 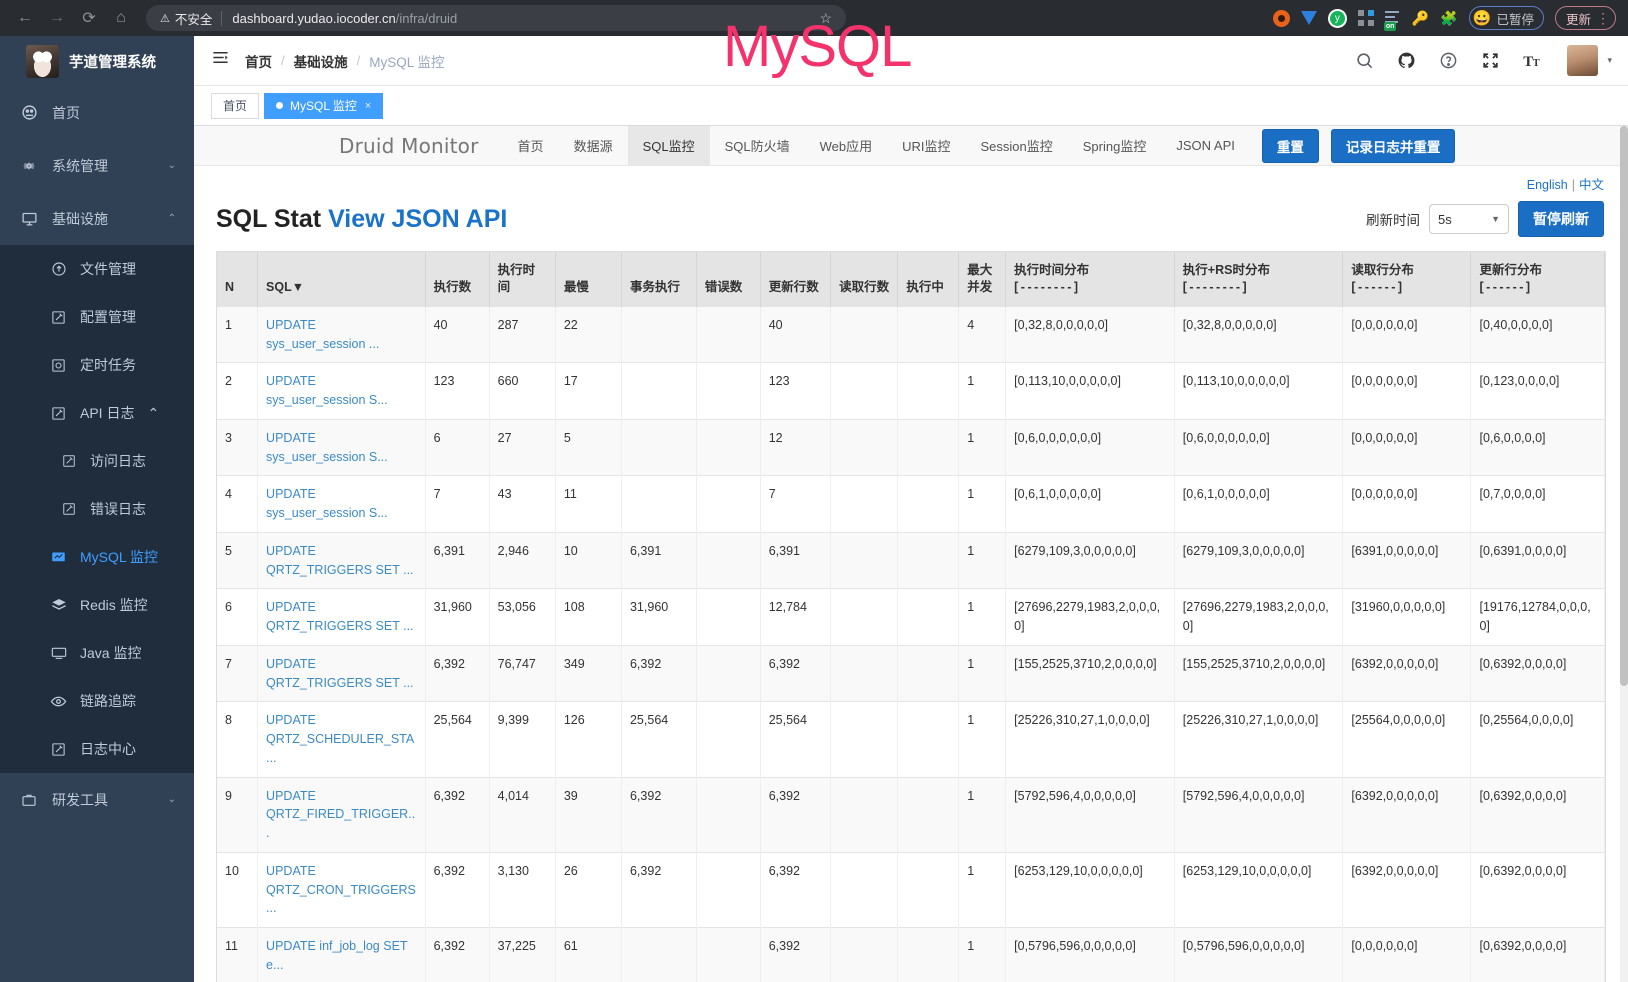 I want to click on search-icon, so click(x=1364, y=60).